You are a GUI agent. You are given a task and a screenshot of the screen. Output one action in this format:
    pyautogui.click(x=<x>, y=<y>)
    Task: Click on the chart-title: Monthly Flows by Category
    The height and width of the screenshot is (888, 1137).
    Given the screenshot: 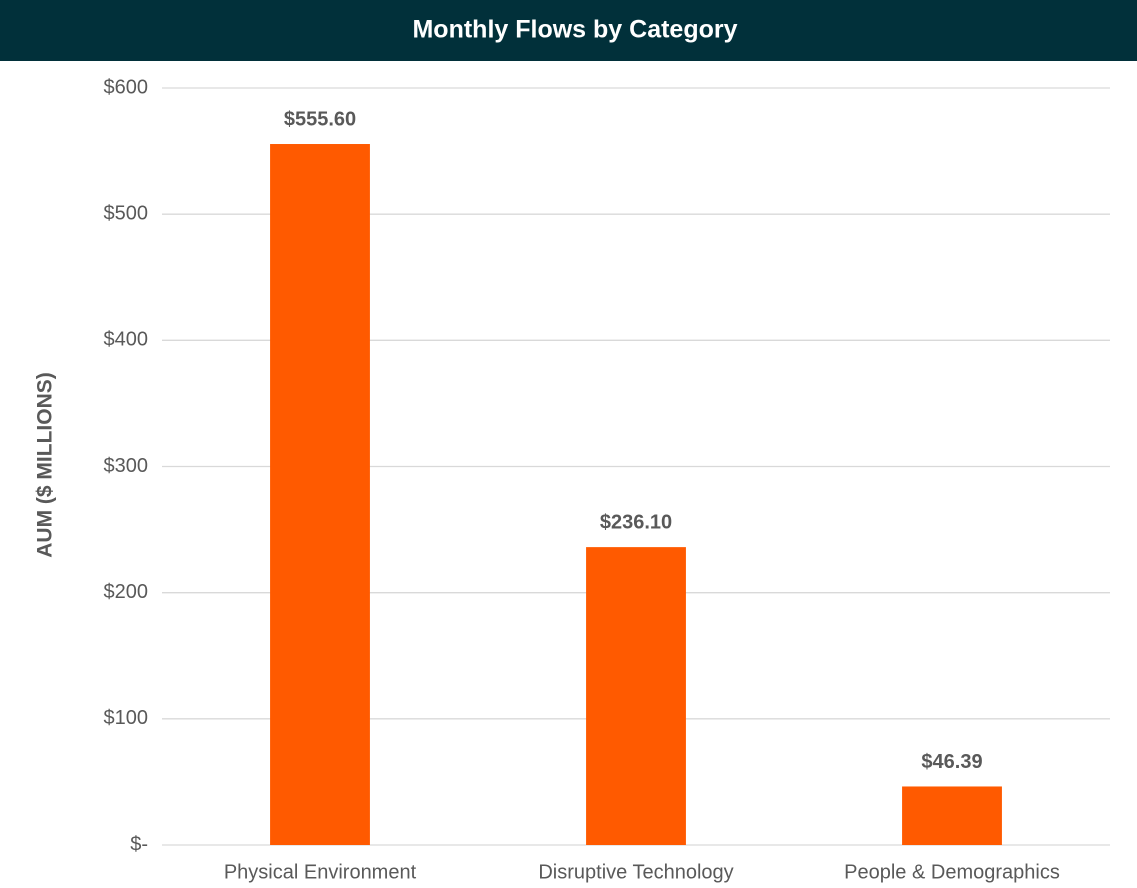 What is the action you would take?
    pyautogui.click(x=574, y=30)
    